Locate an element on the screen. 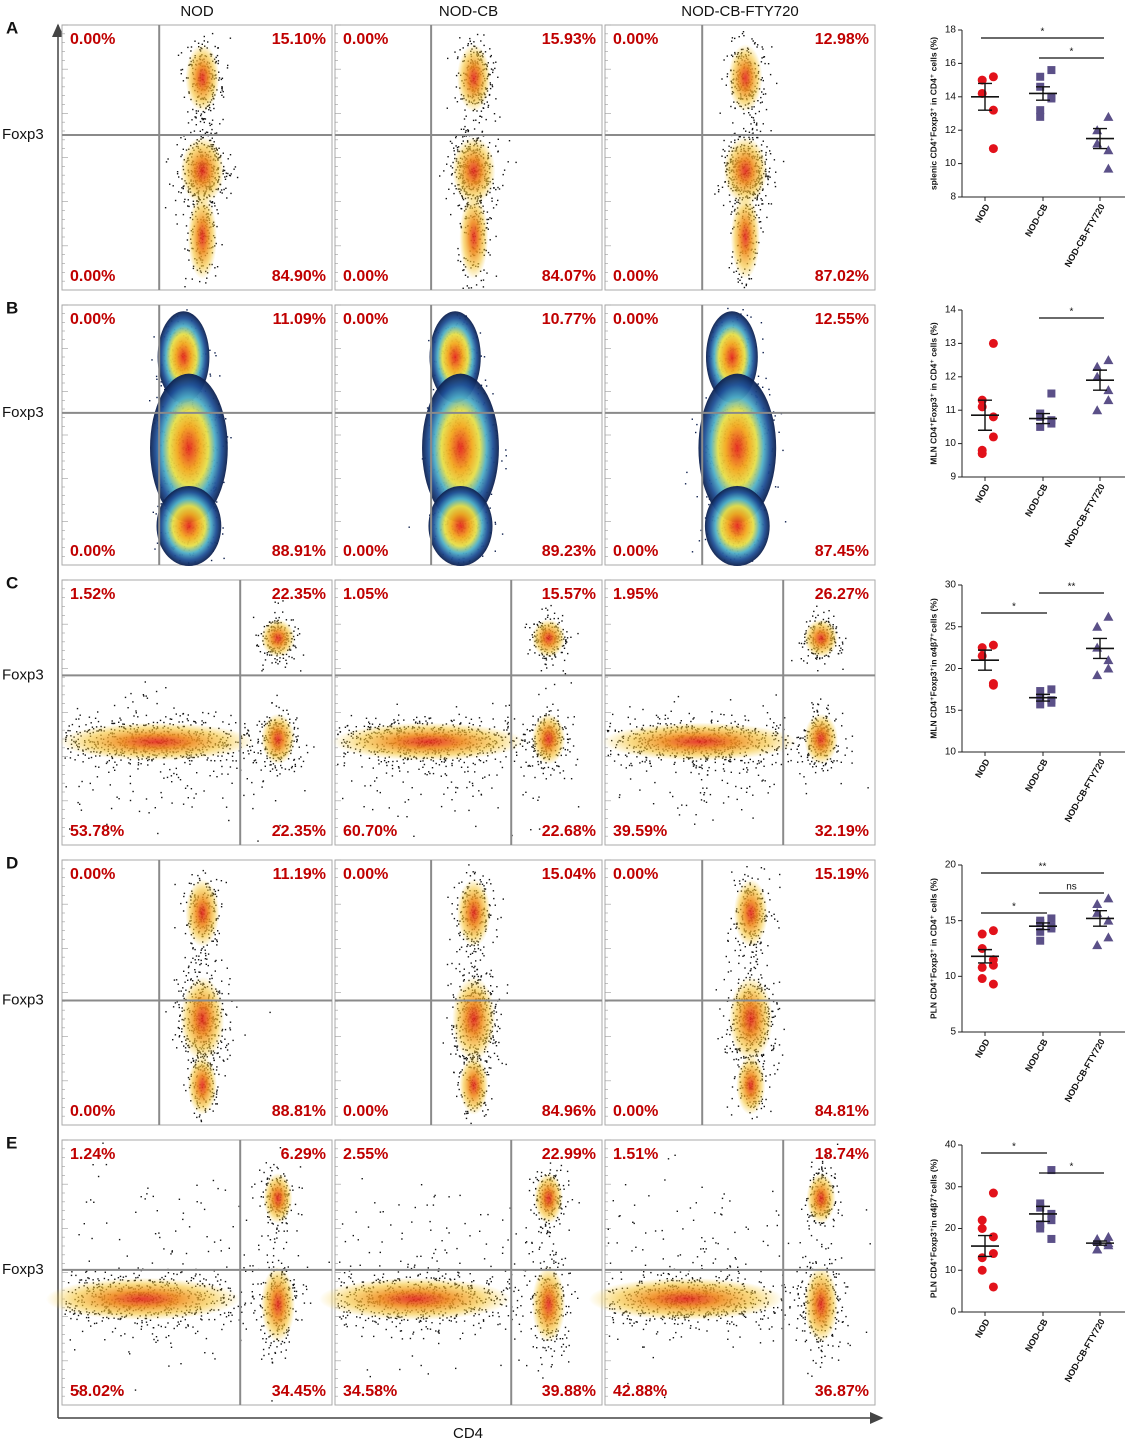 The width and height of the screenshot is (1145, 1446). quadrant-percent: 0.00% is located at coordinates (92, 276).